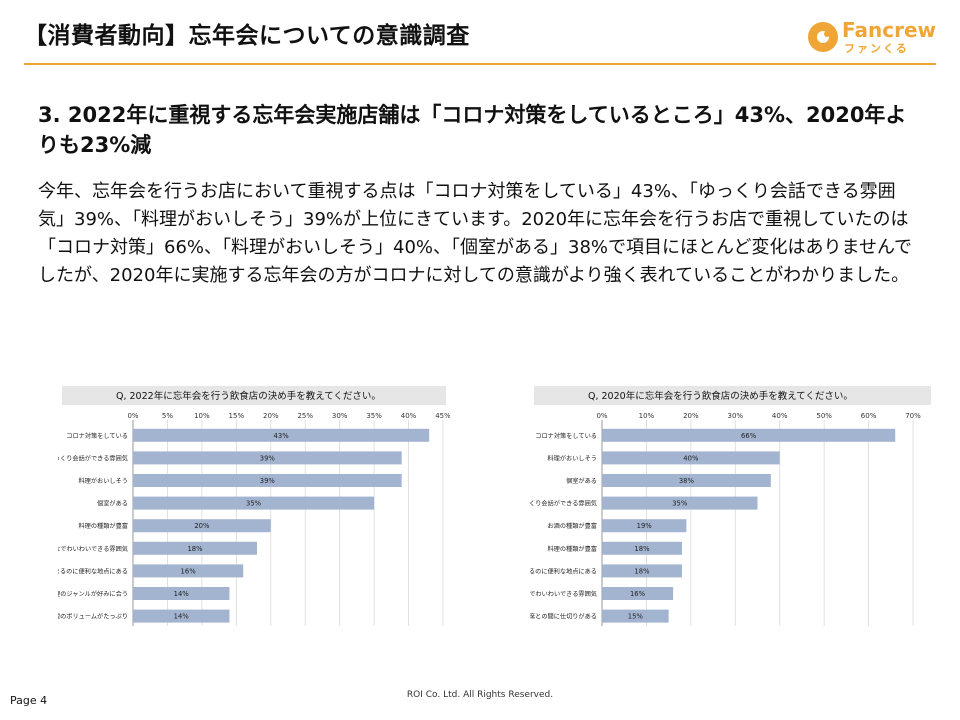  What do you see at coordinates (247, 36) in the screenshot?
I see `header-title: 【消費者動向】忘年会についての意識調査` at bounding box center [247, 36].